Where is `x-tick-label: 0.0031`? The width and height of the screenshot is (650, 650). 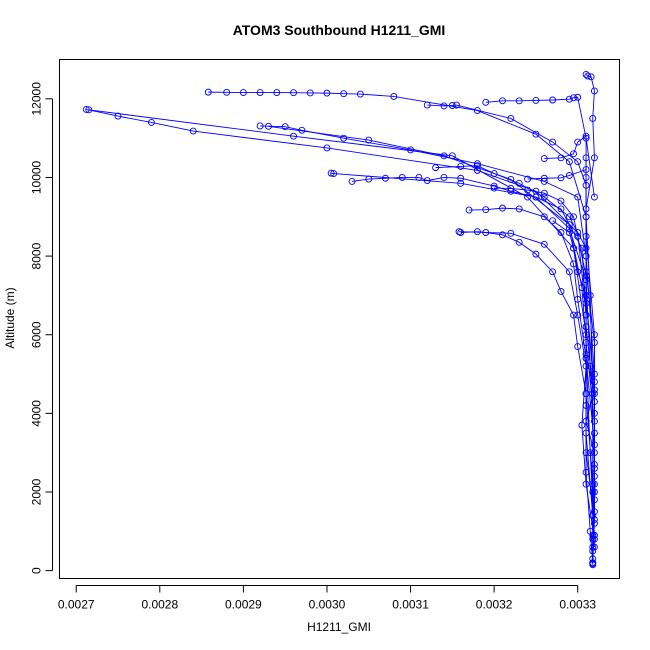 x-tick-label: 0.0031 is located at coordinates (410, 605).